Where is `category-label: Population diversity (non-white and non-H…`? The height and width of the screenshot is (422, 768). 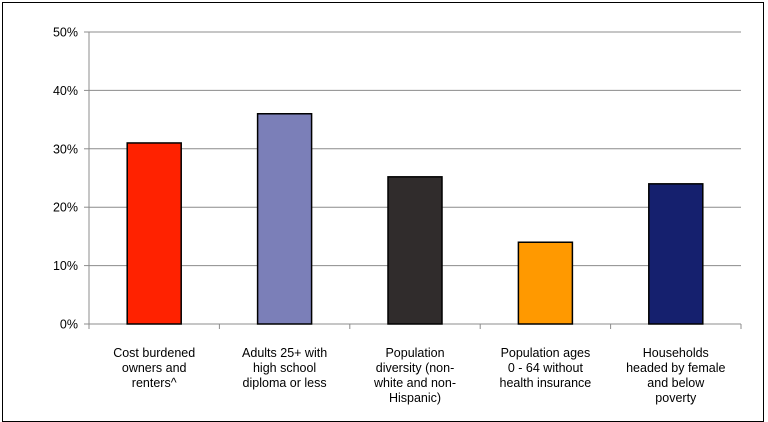 category-label: Population diversity (non-white and non-H… is located at coordinates (414, 375).